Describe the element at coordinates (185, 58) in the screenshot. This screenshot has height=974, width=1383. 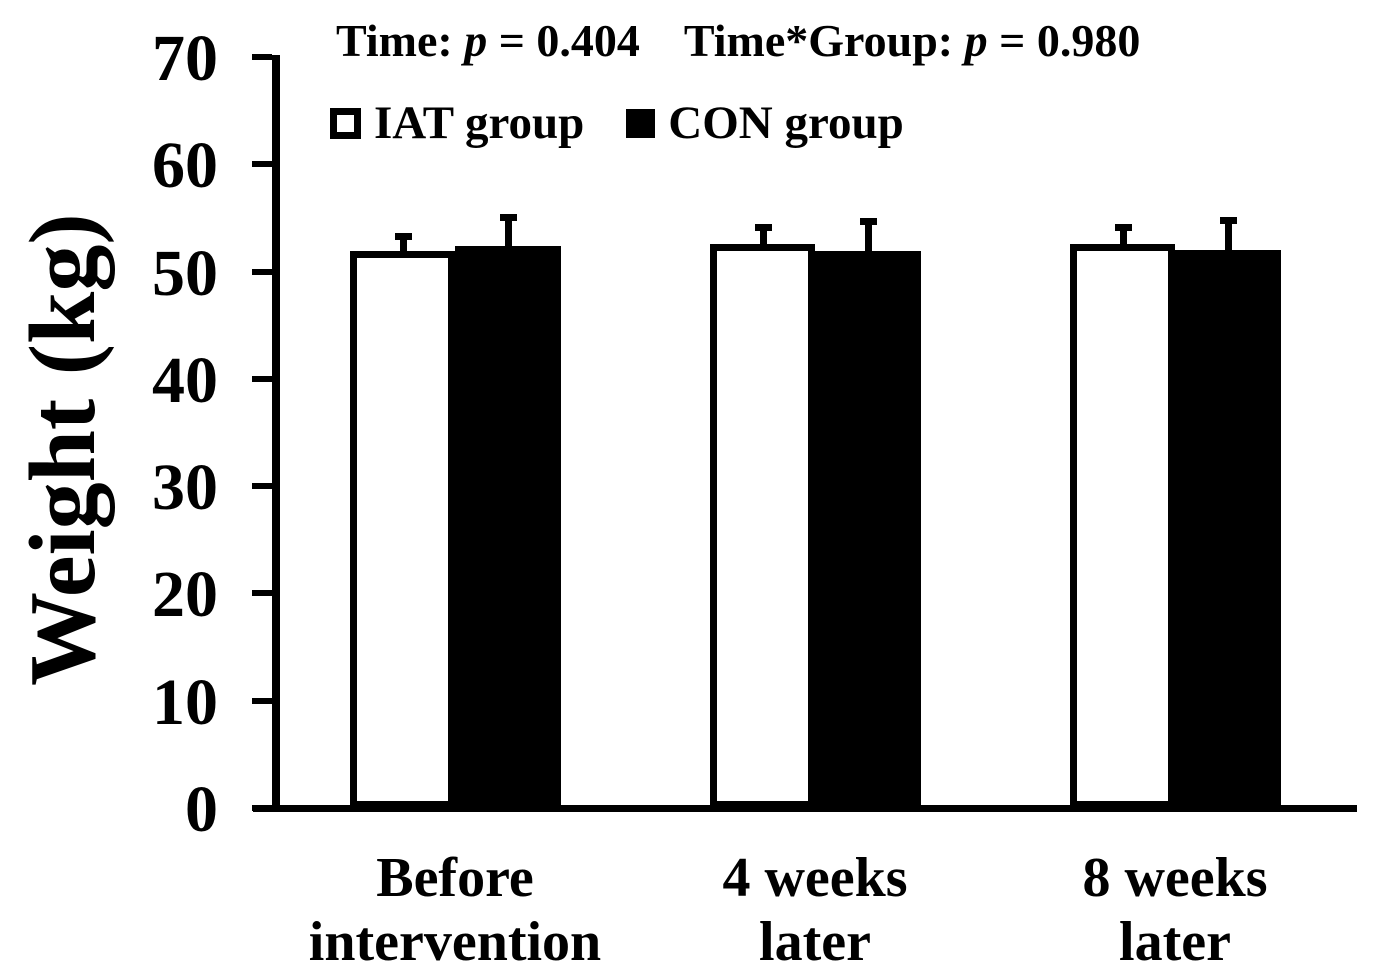
I see `y-tick-label: 70` at that location.